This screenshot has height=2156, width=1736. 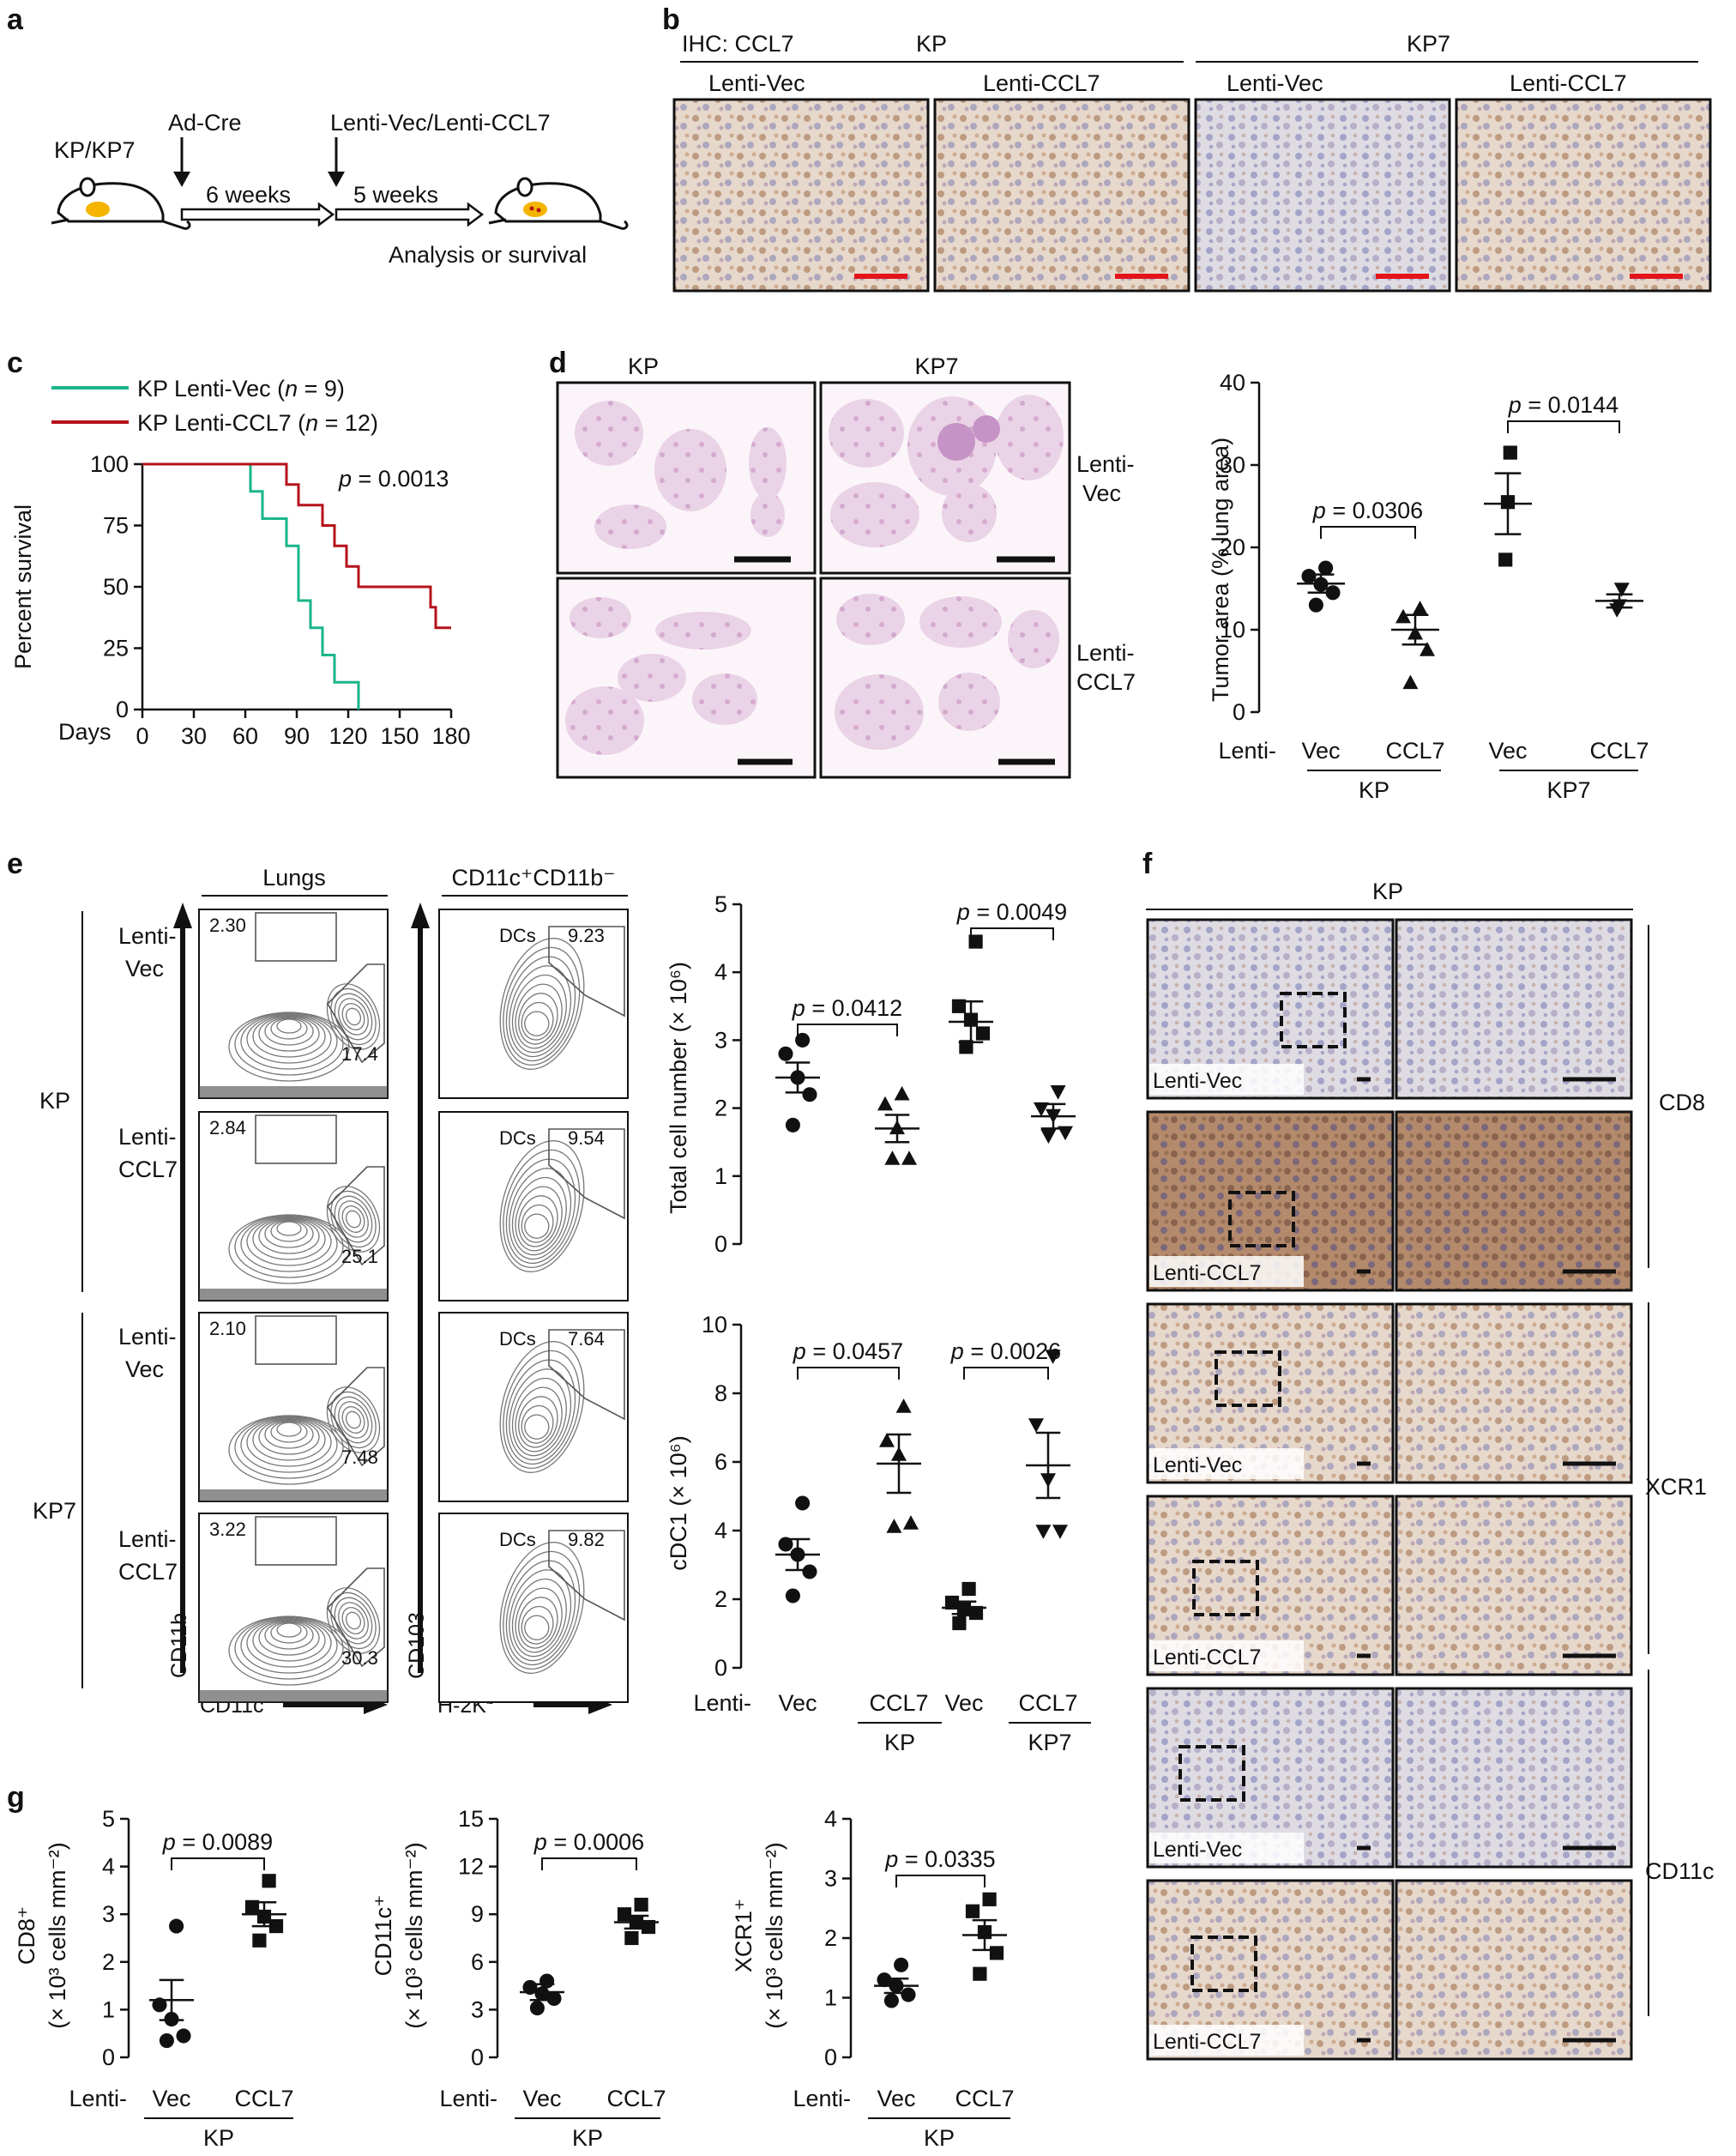 What do you see at coordinates (26, 1935) in the screenshot?
I see `y-axis-label: CD8⁺` at bounding box center [26, 1935].